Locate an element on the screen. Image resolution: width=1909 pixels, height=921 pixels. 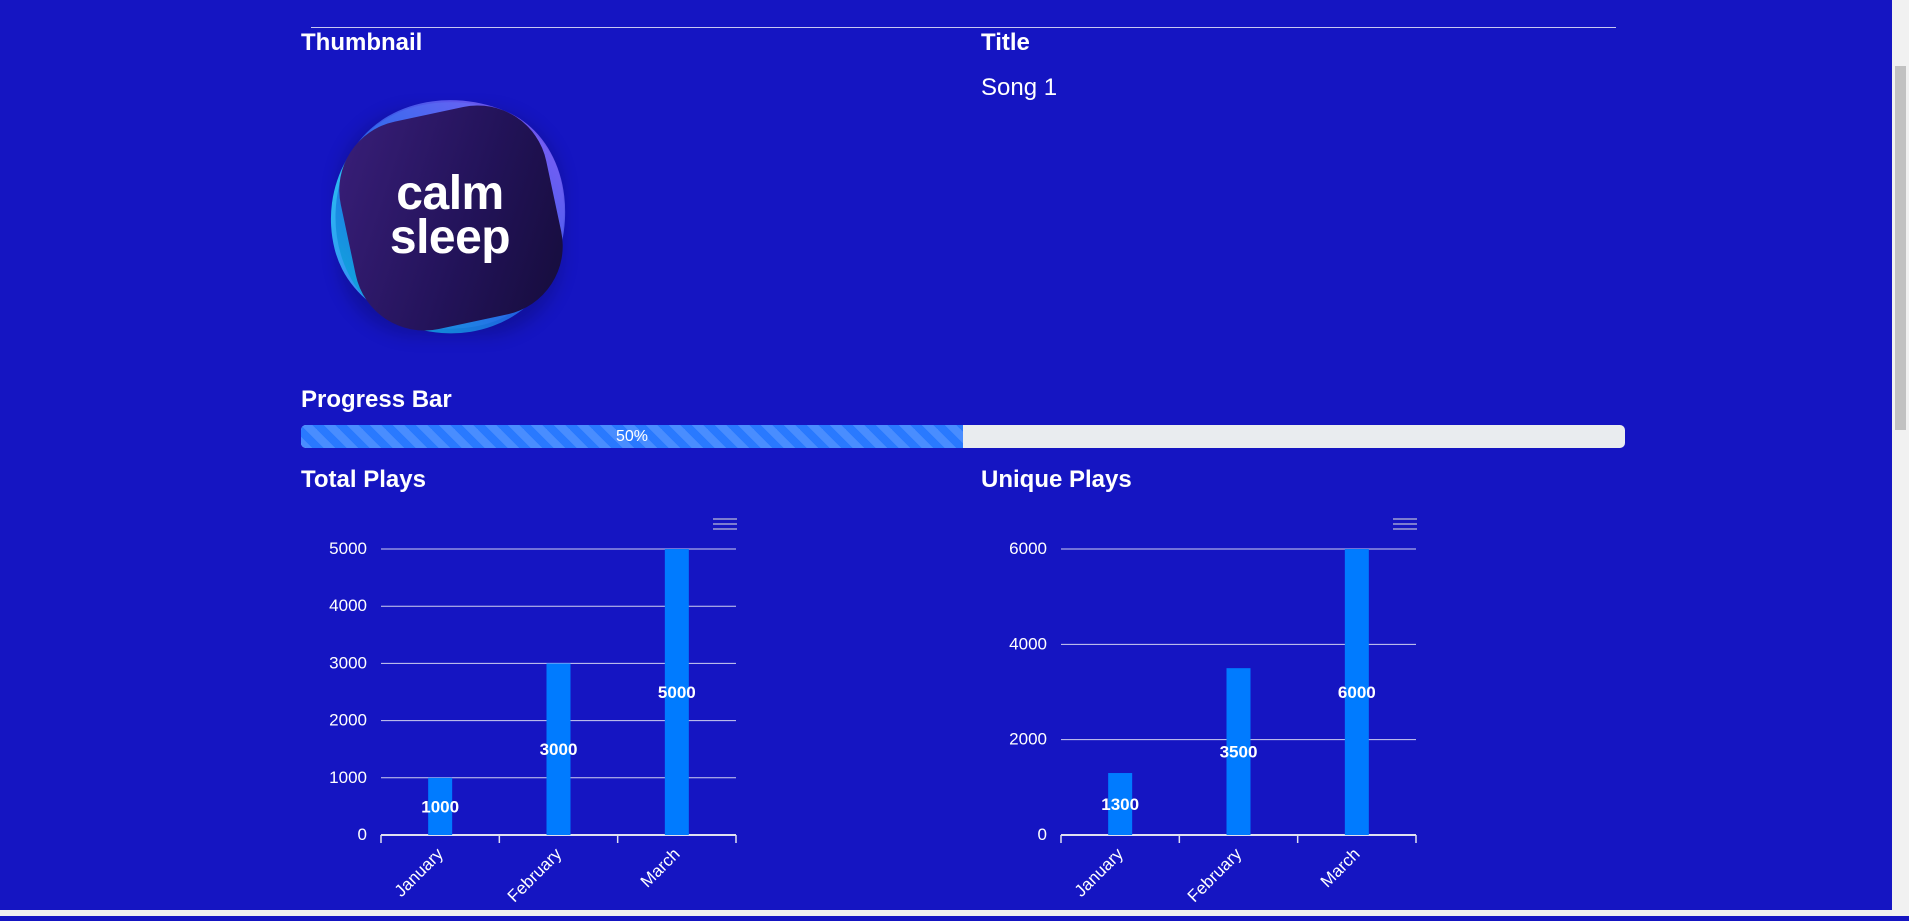
data-label: 1300 is located at coordinates (1120, 804).